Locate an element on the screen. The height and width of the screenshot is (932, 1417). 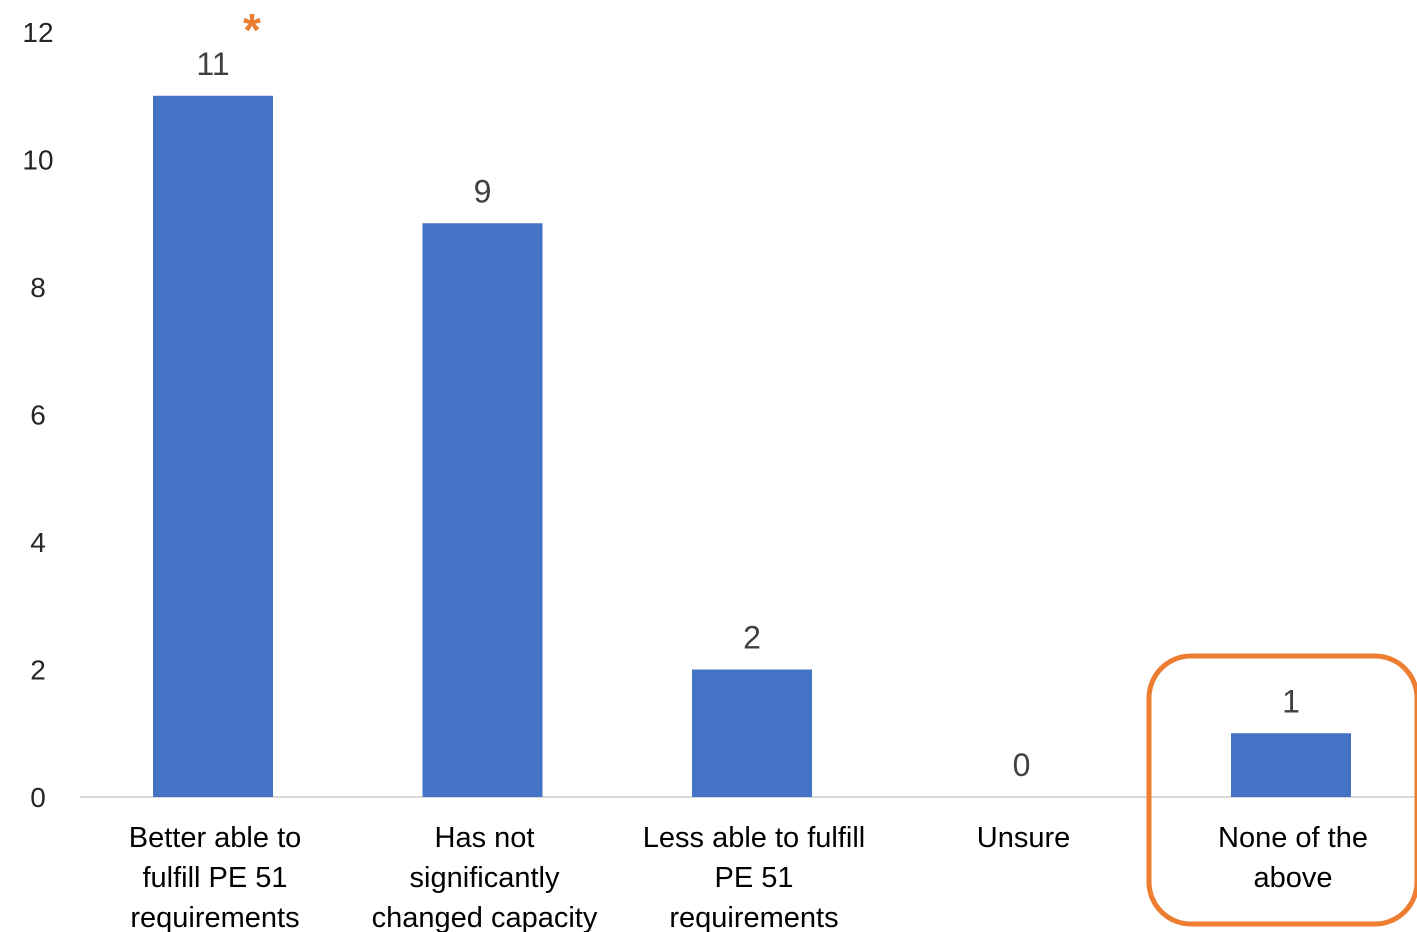
y-tick-label: 6 is located at coordinates (38, 415).